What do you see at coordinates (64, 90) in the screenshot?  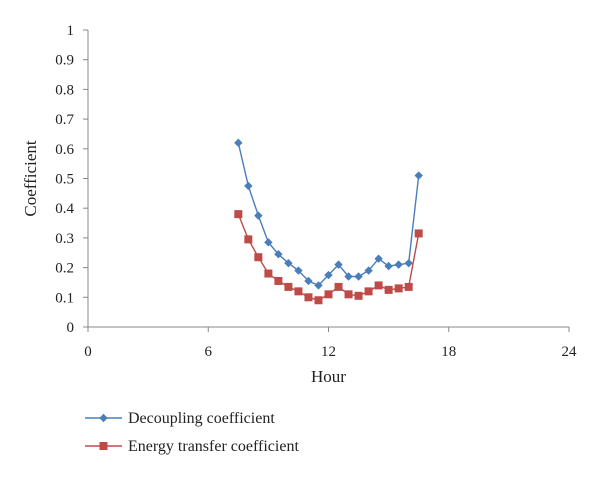 I see `y-tick-label: 0.8` at bounding box center [64, 90].